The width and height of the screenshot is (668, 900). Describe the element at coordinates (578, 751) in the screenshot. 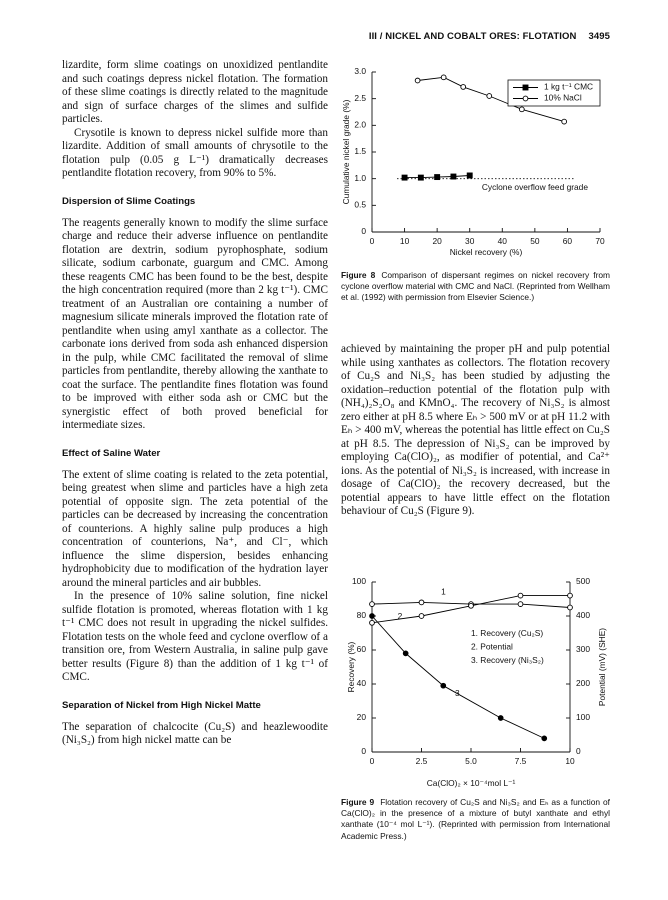

I see `y2-tick-label: 0` at that location.